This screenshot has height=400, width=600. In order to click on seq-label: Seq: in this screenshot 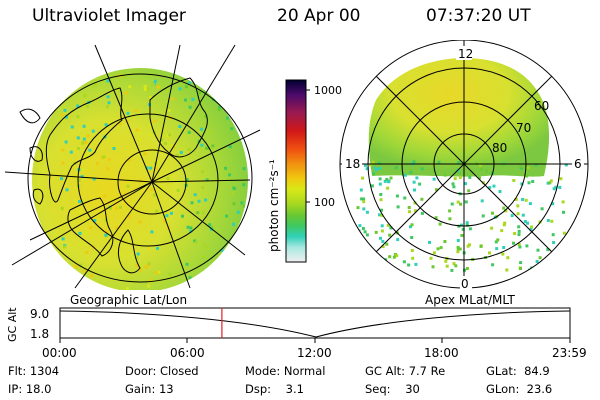, I will do `click(378, 389)`.